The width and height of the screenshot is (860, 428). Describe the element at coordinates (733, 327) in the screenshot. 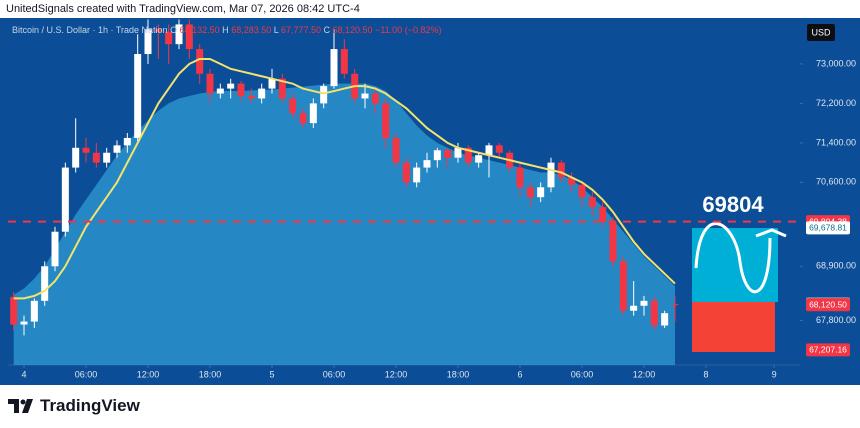

I see `stop-box` at that location.